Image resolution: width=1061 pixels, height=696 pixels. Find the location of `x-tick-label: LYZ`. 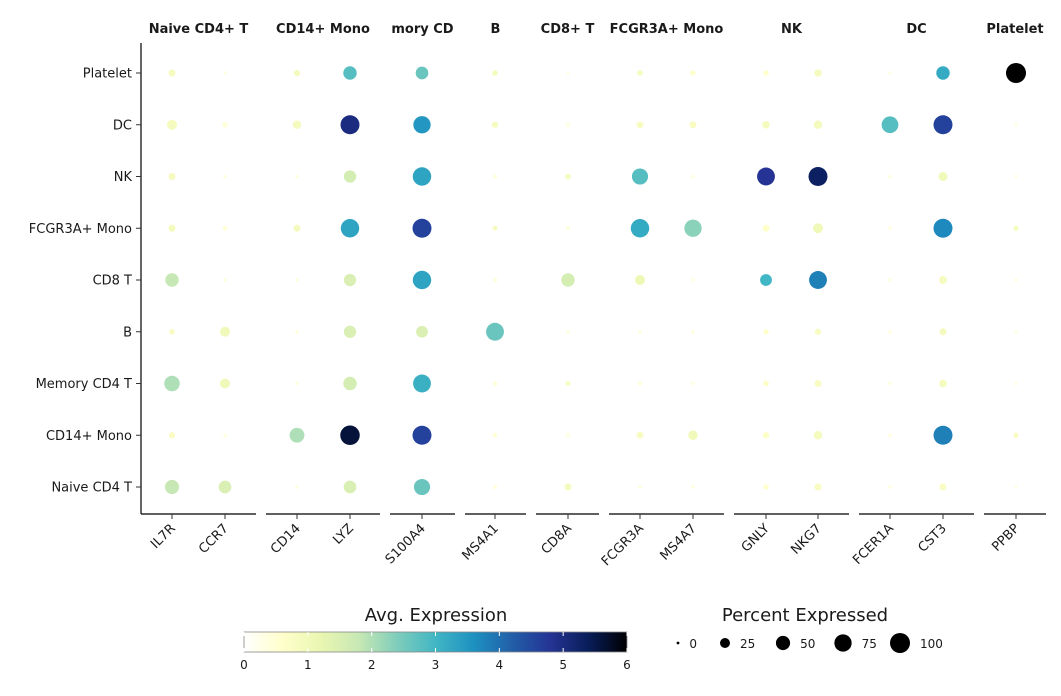

x-tick-label: LYZ is located at coordinates (343, 534).